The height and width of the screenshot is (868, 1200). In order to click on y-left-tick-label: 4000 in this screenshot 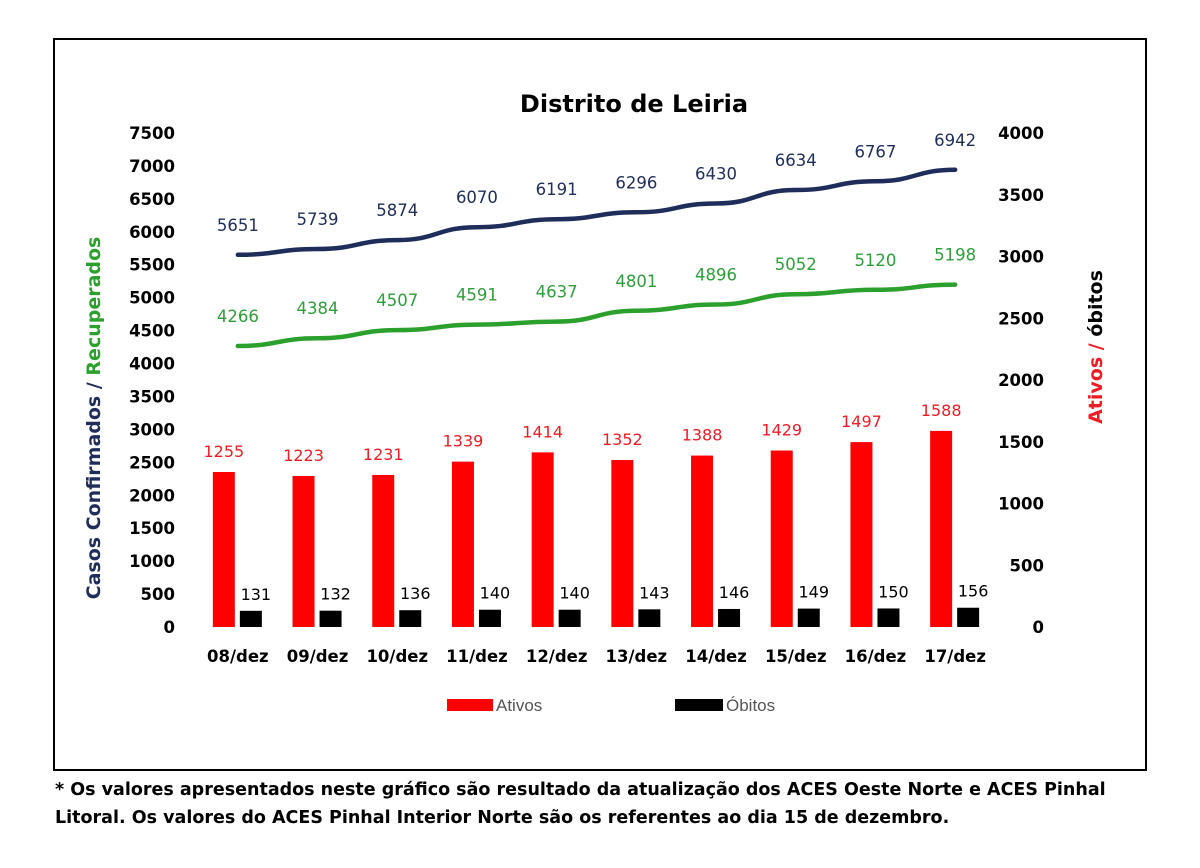, I will do `click(152, 364)`.